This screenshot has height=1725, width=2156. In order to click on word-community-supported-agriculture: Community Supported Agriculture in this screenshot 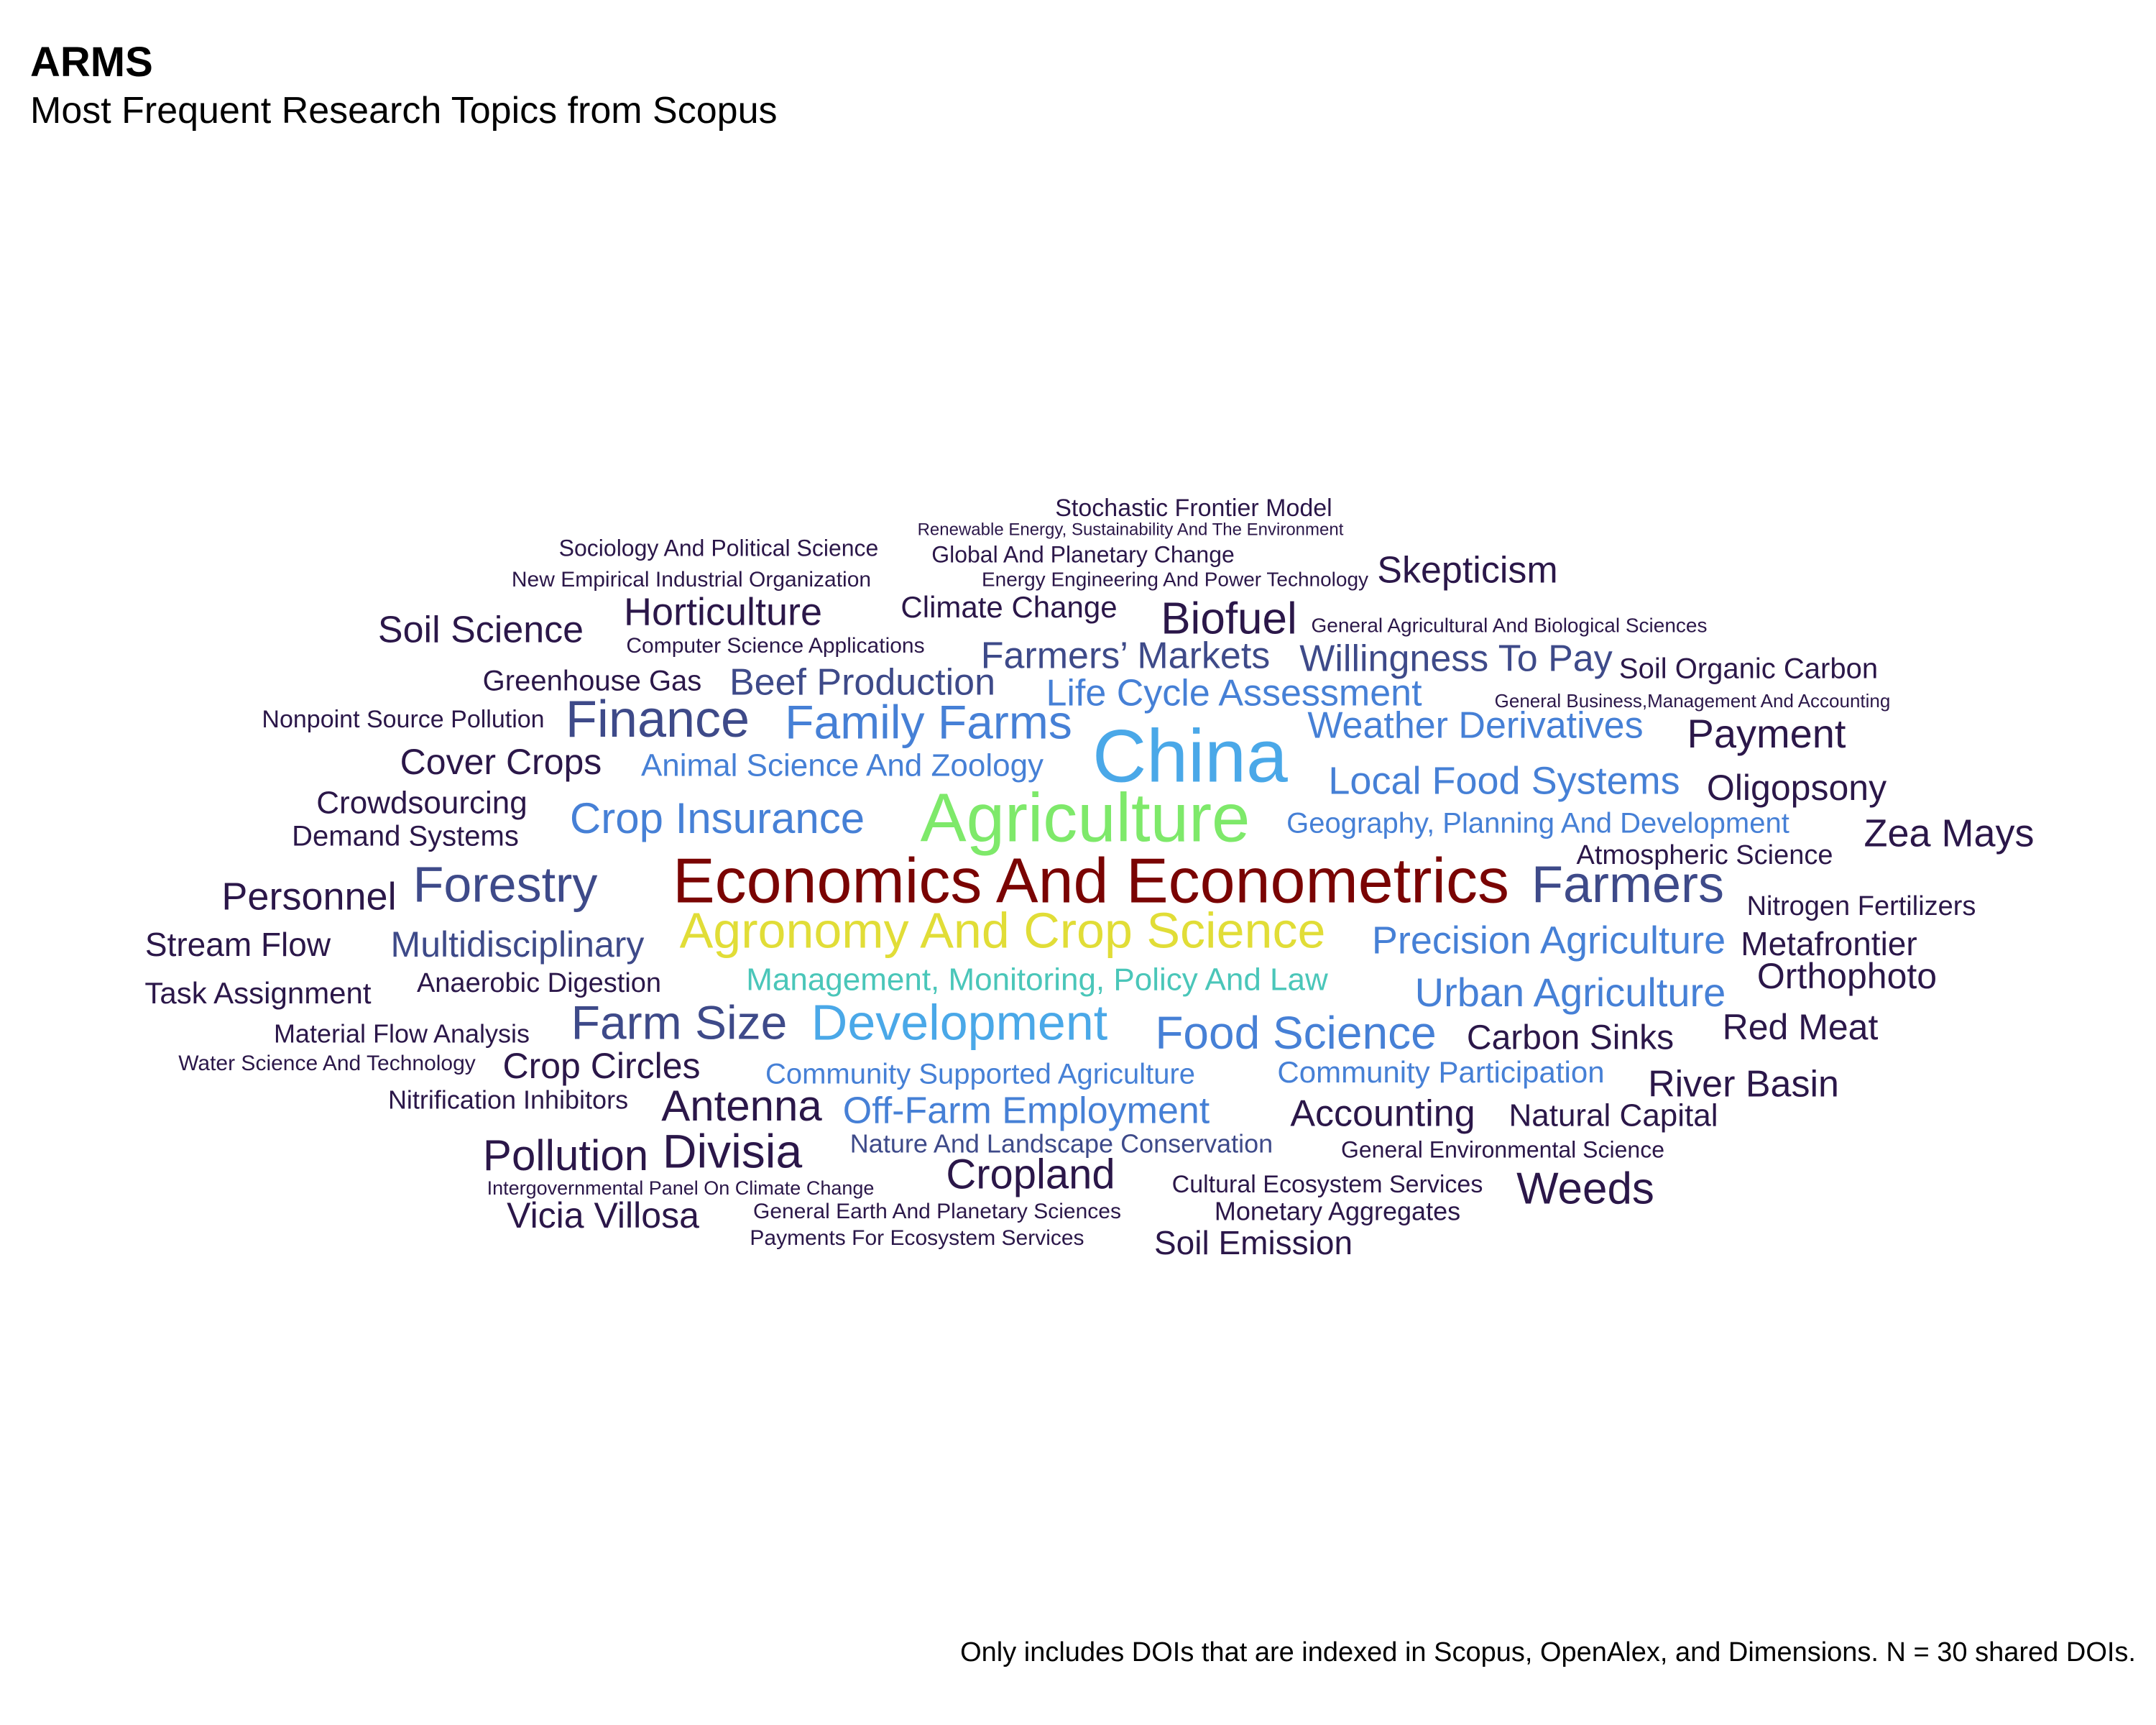, I will do `click(980, 1074)`.